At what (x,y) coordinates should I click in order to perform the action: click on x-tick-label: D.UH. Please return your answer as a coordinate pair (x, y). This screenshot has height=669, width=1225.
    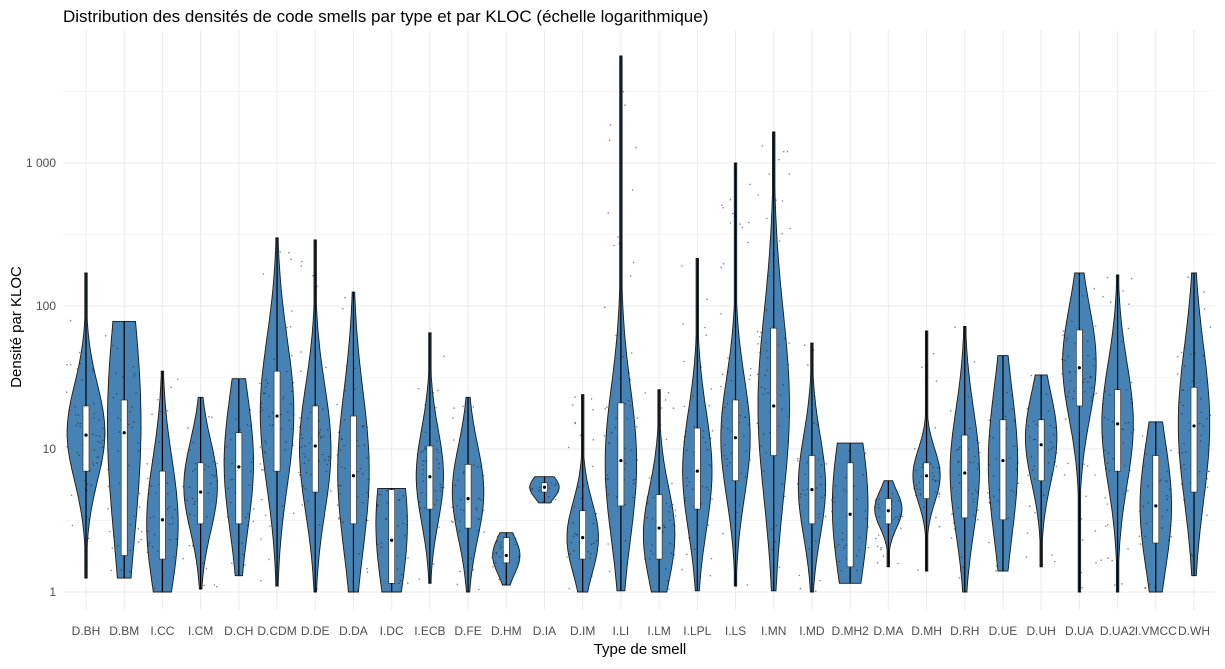
    Looking at the image, I should click on (1041, 631).